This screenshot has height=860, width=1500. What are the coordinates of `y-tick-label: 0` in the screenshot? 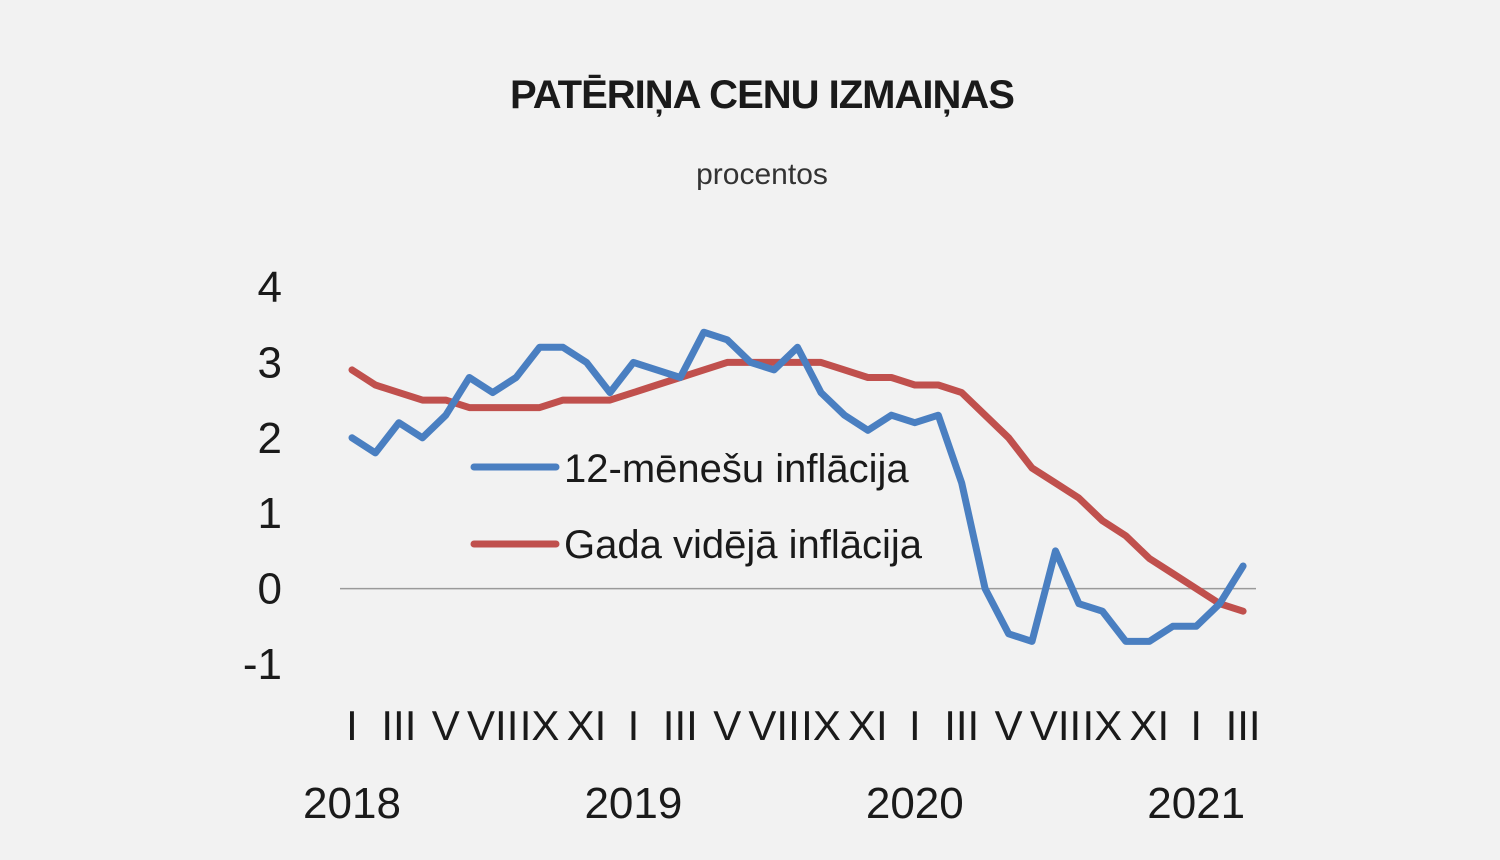 It's located at (270, 589).